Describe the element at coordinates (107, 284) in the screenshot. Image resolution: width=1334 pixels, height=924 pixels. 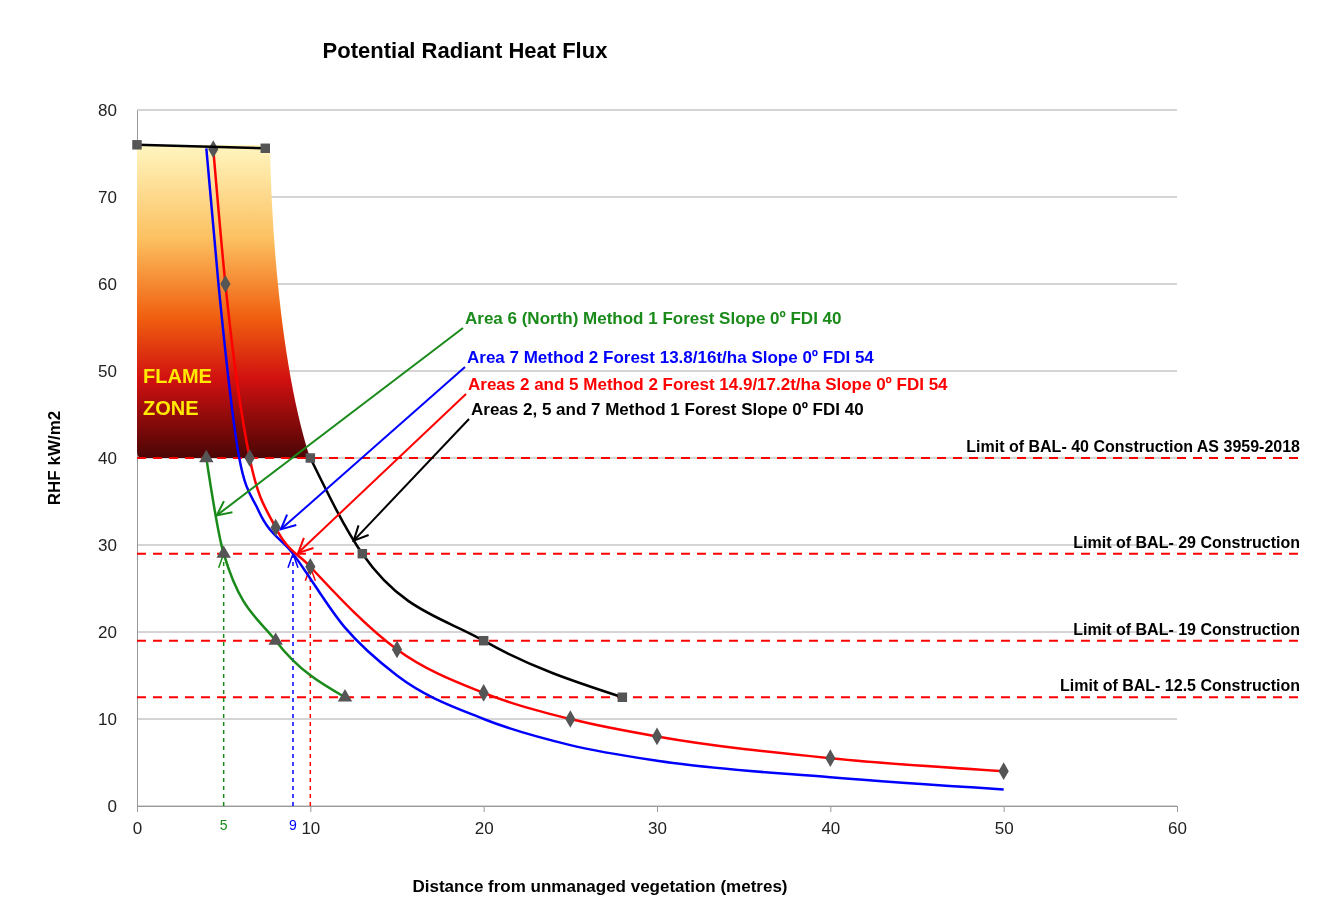
I see `y-tick-label: 60` at that location.